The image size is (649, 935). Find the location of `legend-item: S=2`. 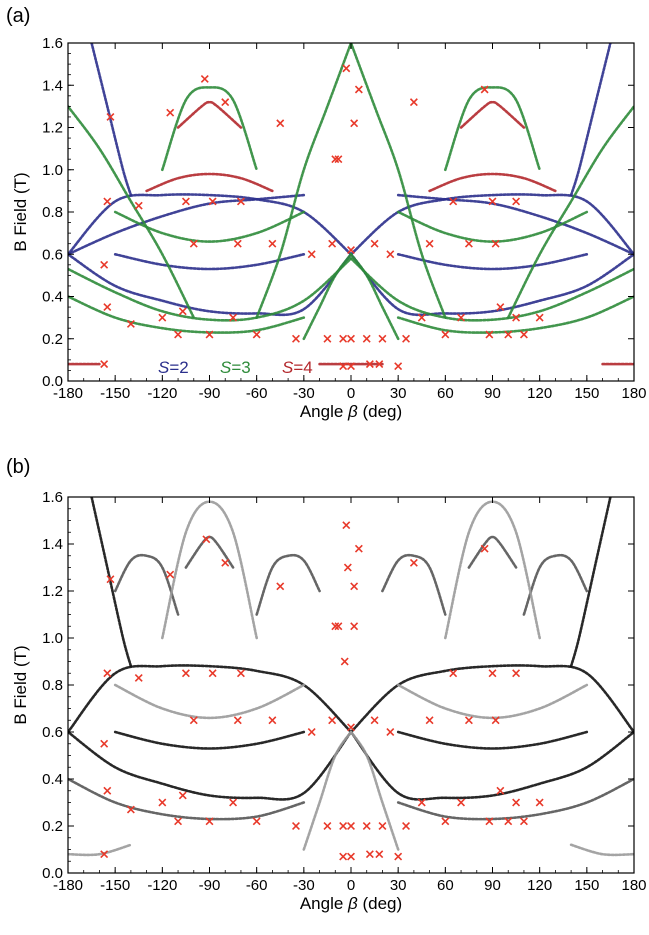

legend-item: S=2 is located at coordinates (173, 367).